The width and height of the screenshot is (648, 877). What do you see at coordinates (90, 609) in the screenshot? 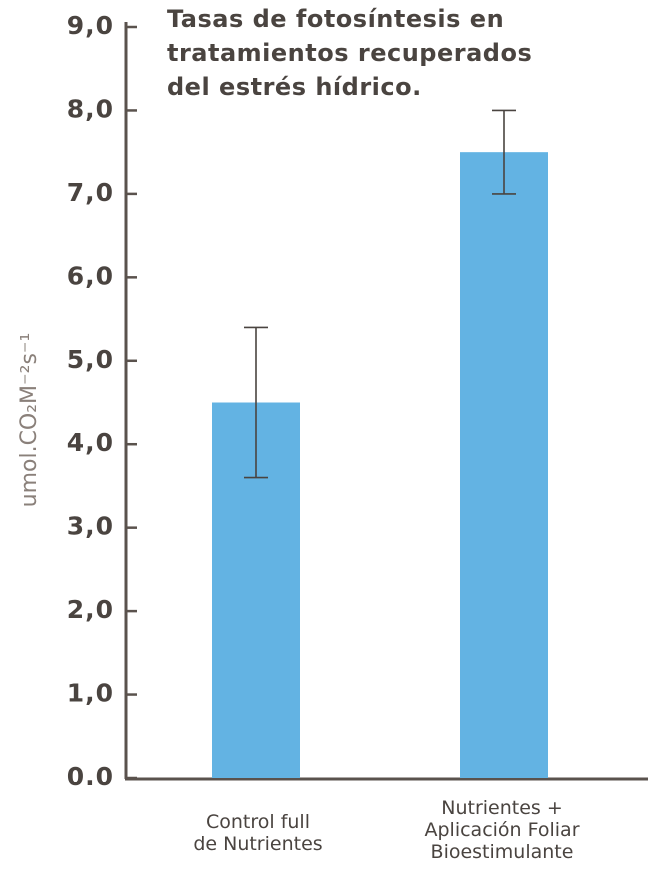
I see `y-tick-label: 2,0` at bounding box center [90, 609].